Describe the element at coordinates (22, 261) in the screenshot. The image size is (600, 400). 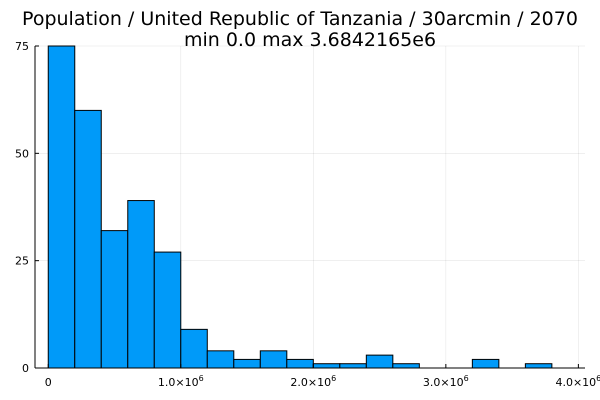
I see `y-tick-label: 25` at that location.